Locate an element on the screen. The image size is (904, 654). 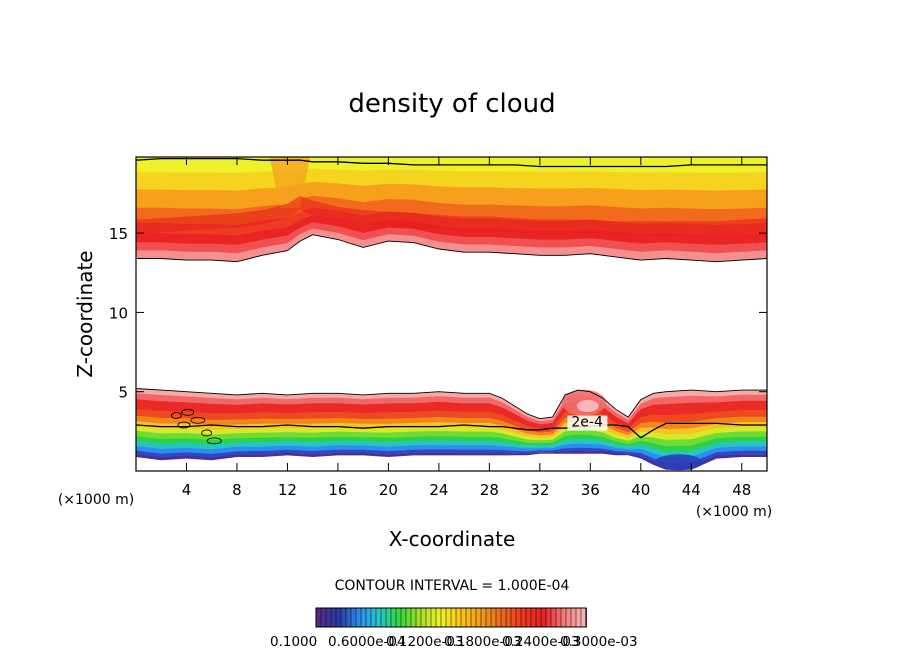
y-tick-label: 5 is located at coordinates (123, 393).